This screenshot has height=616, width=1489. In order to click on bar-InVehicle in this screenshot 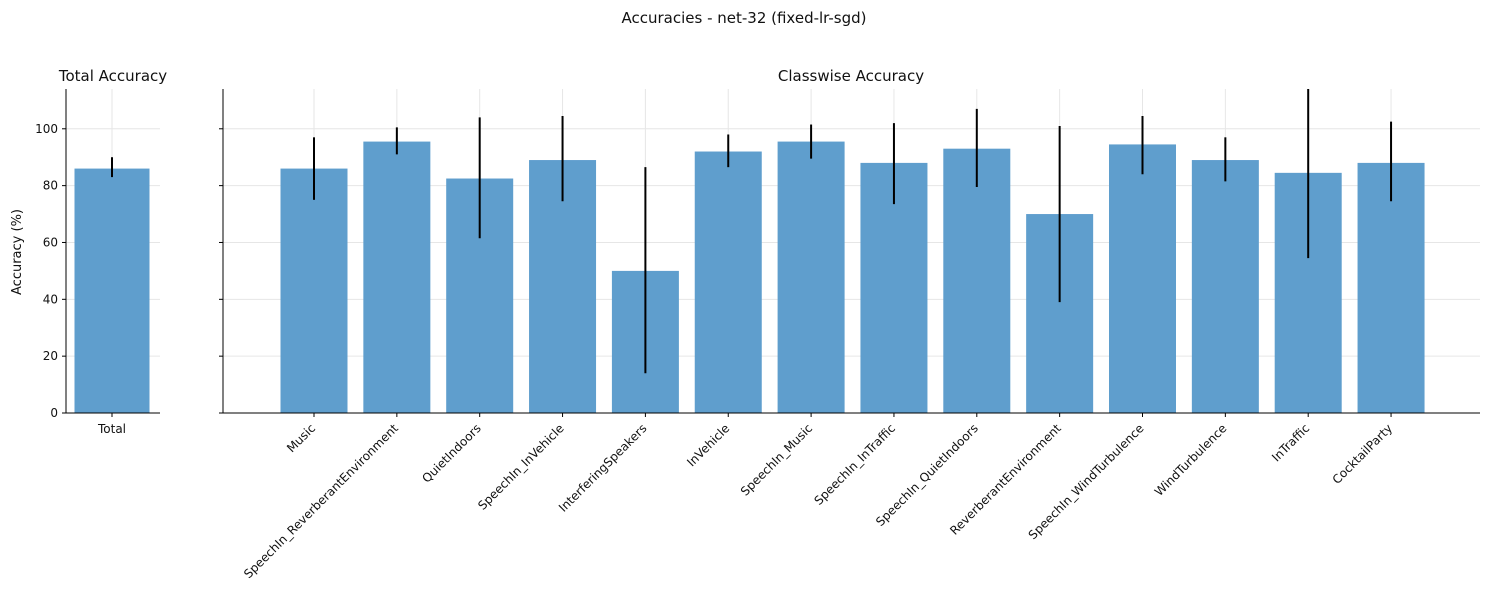, I will do `click(728, 282)`.